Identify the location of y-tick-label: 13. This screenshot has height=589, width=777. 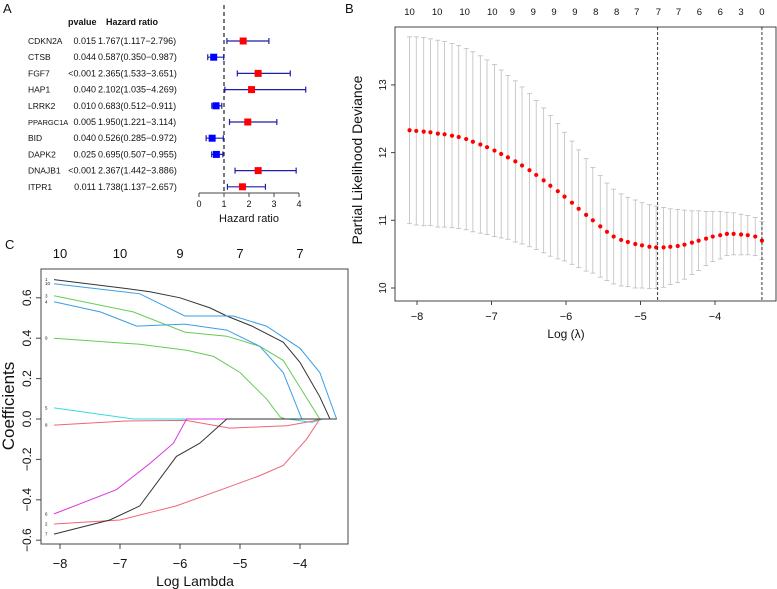
(383, 85).